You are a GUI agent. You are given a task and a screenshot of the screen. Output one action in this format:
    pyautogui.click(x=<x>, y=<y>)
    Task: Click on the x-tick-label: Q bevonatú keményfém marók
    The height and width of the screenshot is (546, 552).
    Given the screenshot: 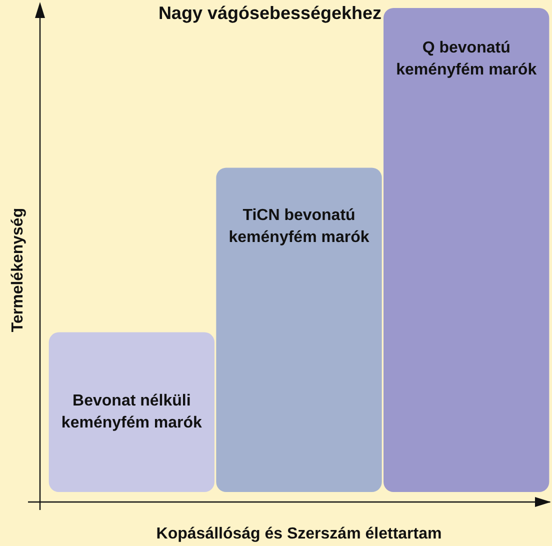 What is the action you would take?
    pyautogui.click(x=466, y=58)
    